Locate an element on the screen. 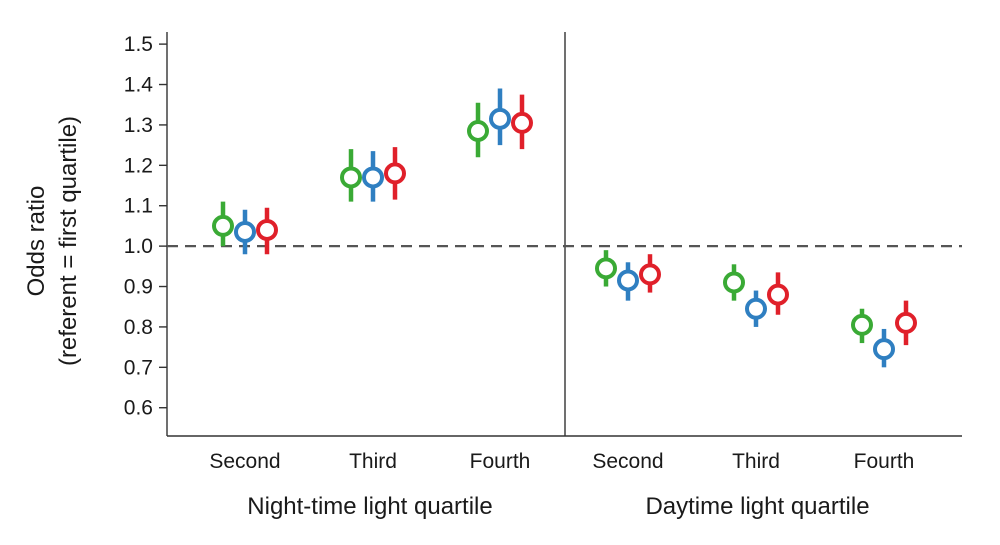 Image resolution: width=1000 pixels, height=545 pixels. group-label: Daytime light quartile is located at coordinates (757, 506).